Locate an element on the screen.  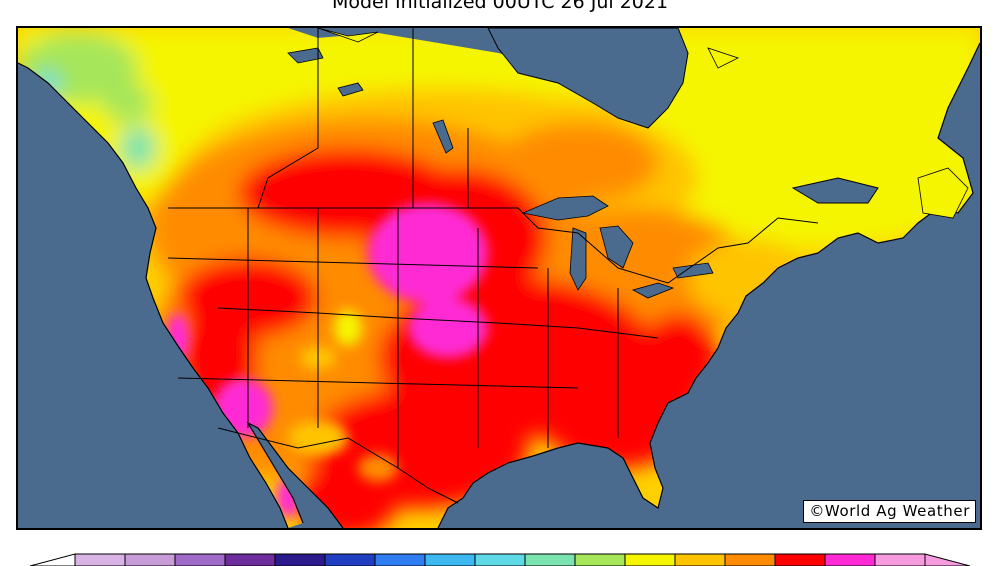
lake-ontario is located at coordinates (693, 270).